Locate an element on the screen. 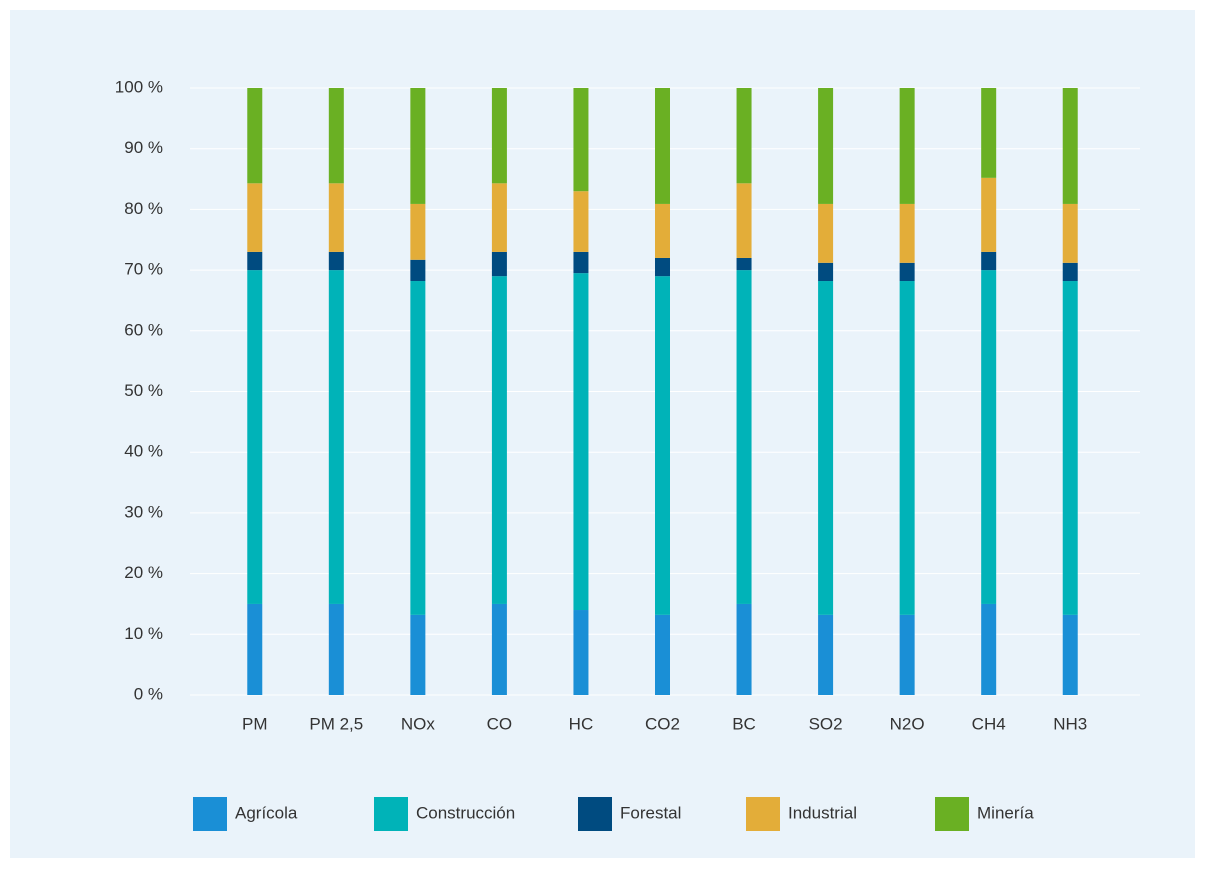  legend-label: Construcción is located at coordinates (465, 812).